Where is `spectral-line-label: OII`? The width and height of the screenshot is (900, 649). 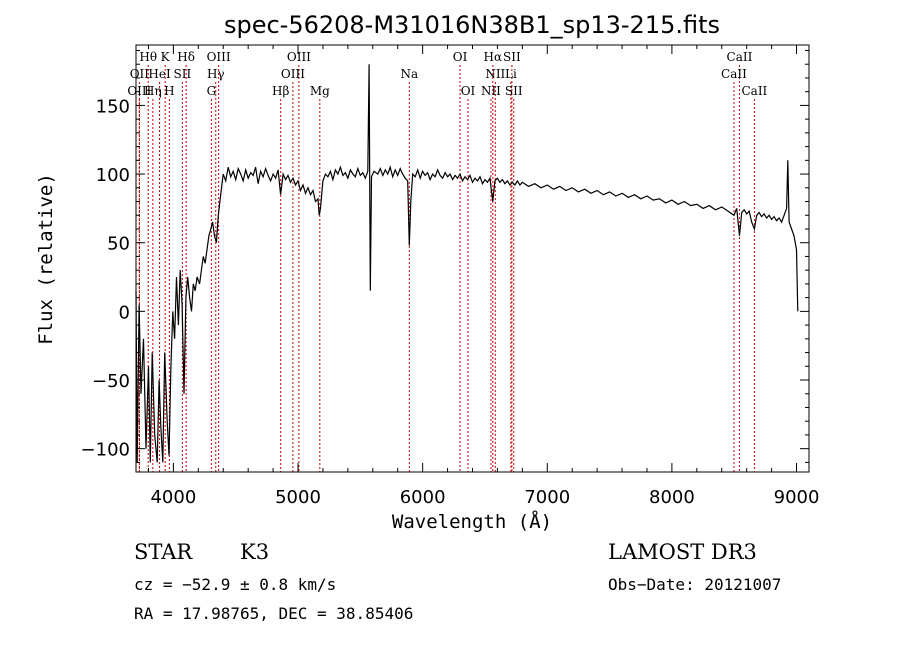
spectral-line-label: OII is located at coordinates (140, 74).